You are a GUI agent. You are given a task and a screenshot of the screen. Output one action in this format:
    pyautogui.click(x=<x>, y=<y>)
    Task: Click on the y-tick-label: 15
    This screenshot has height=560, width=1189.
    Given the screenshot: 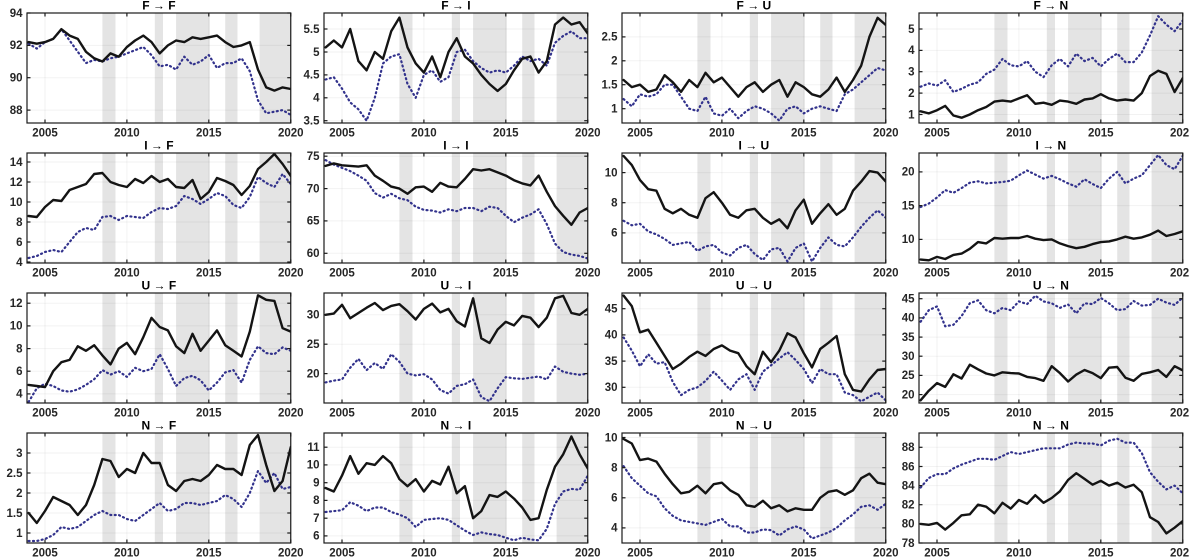 What is the action you would take?
    pyautogui.click(x=907, y=206)
    